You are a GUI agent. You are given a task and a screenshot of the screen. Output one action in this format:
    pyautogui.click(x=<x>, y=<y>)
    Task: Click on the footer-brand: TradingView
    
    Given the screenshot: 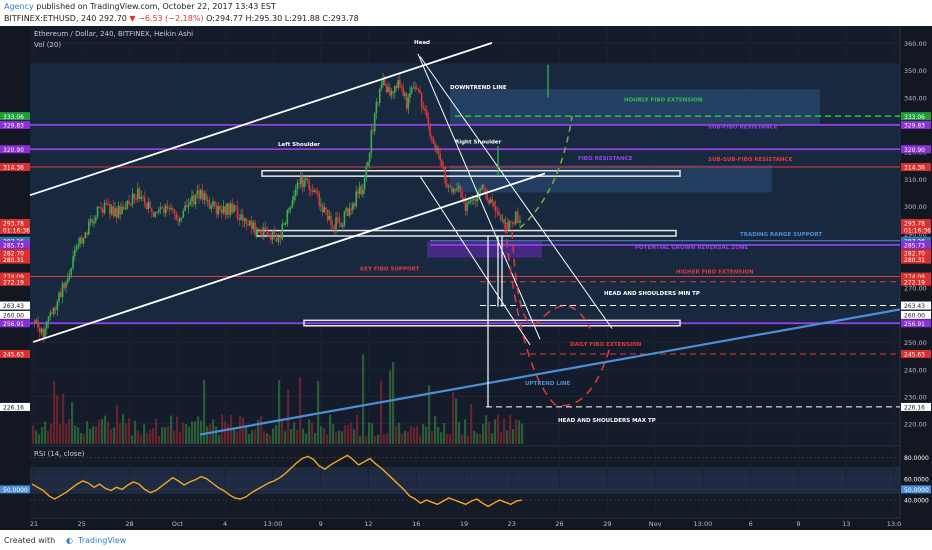 What is the action you would take?
    pyautogui.click(x=102, y=540)
    